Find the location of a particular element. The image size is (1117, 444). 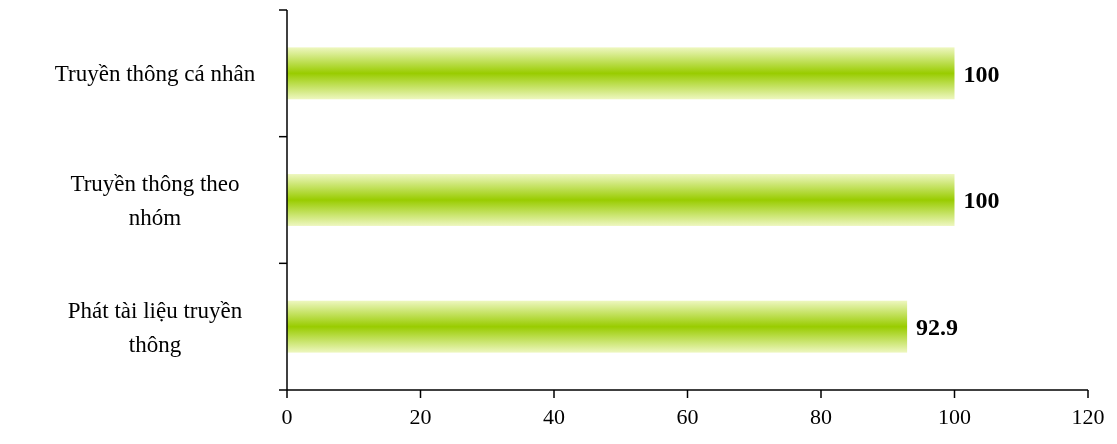

x-tick-label: 20 is located at coordinates (420, 416).